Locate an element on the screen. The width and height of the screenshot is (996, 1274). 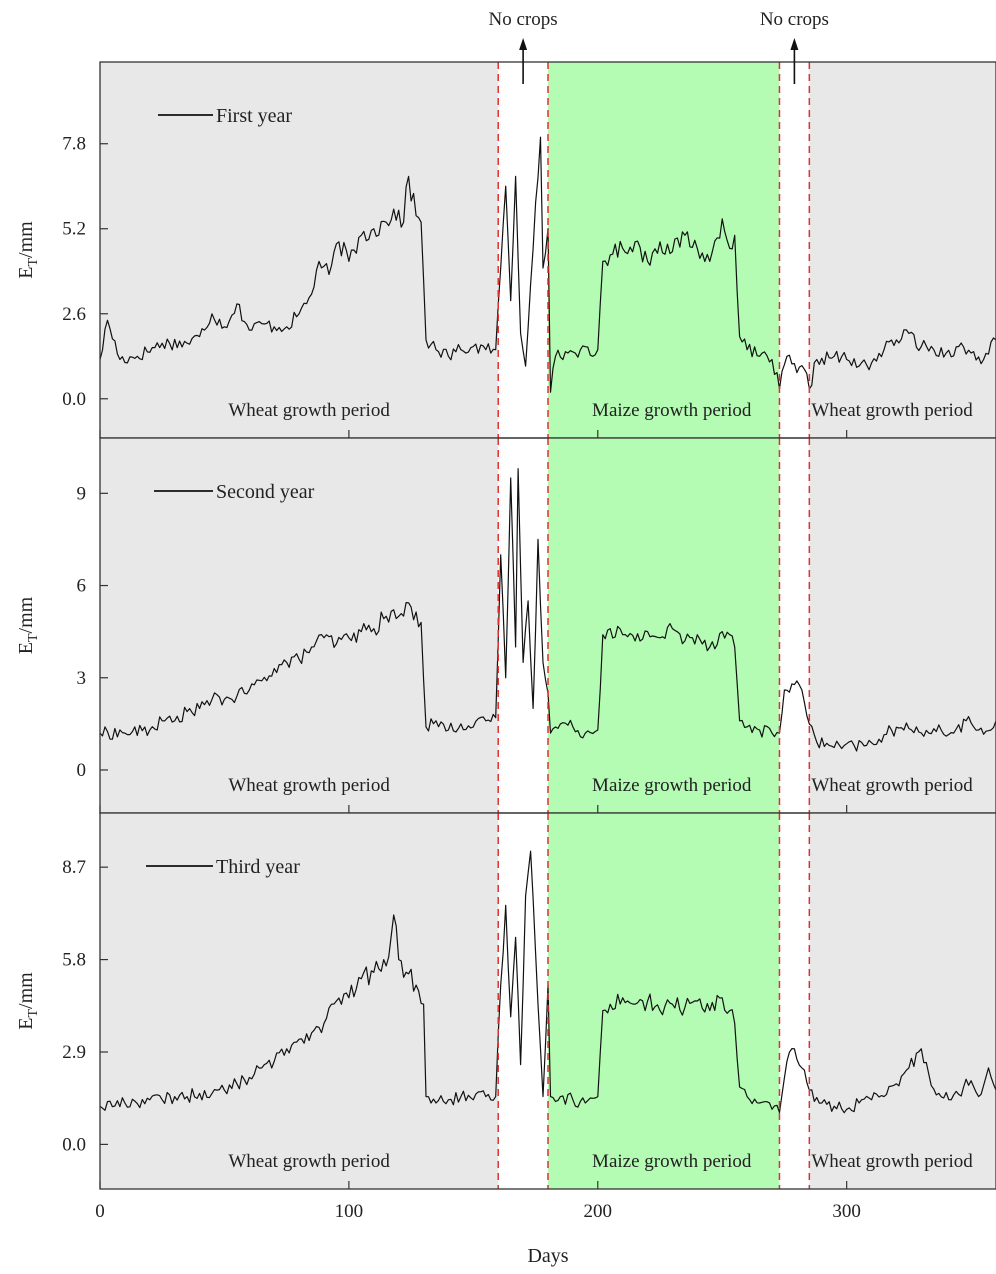
legend-label: Second year is located at coordinates (265, 492).